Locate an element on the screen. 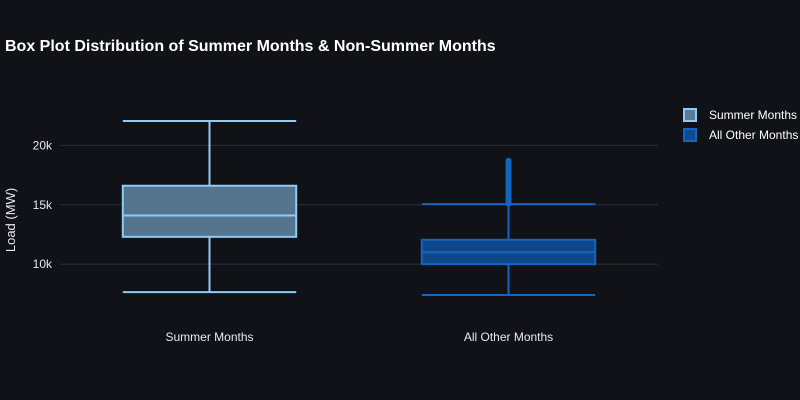  y-tick-label: 15k is located at coordinates (43, 205).